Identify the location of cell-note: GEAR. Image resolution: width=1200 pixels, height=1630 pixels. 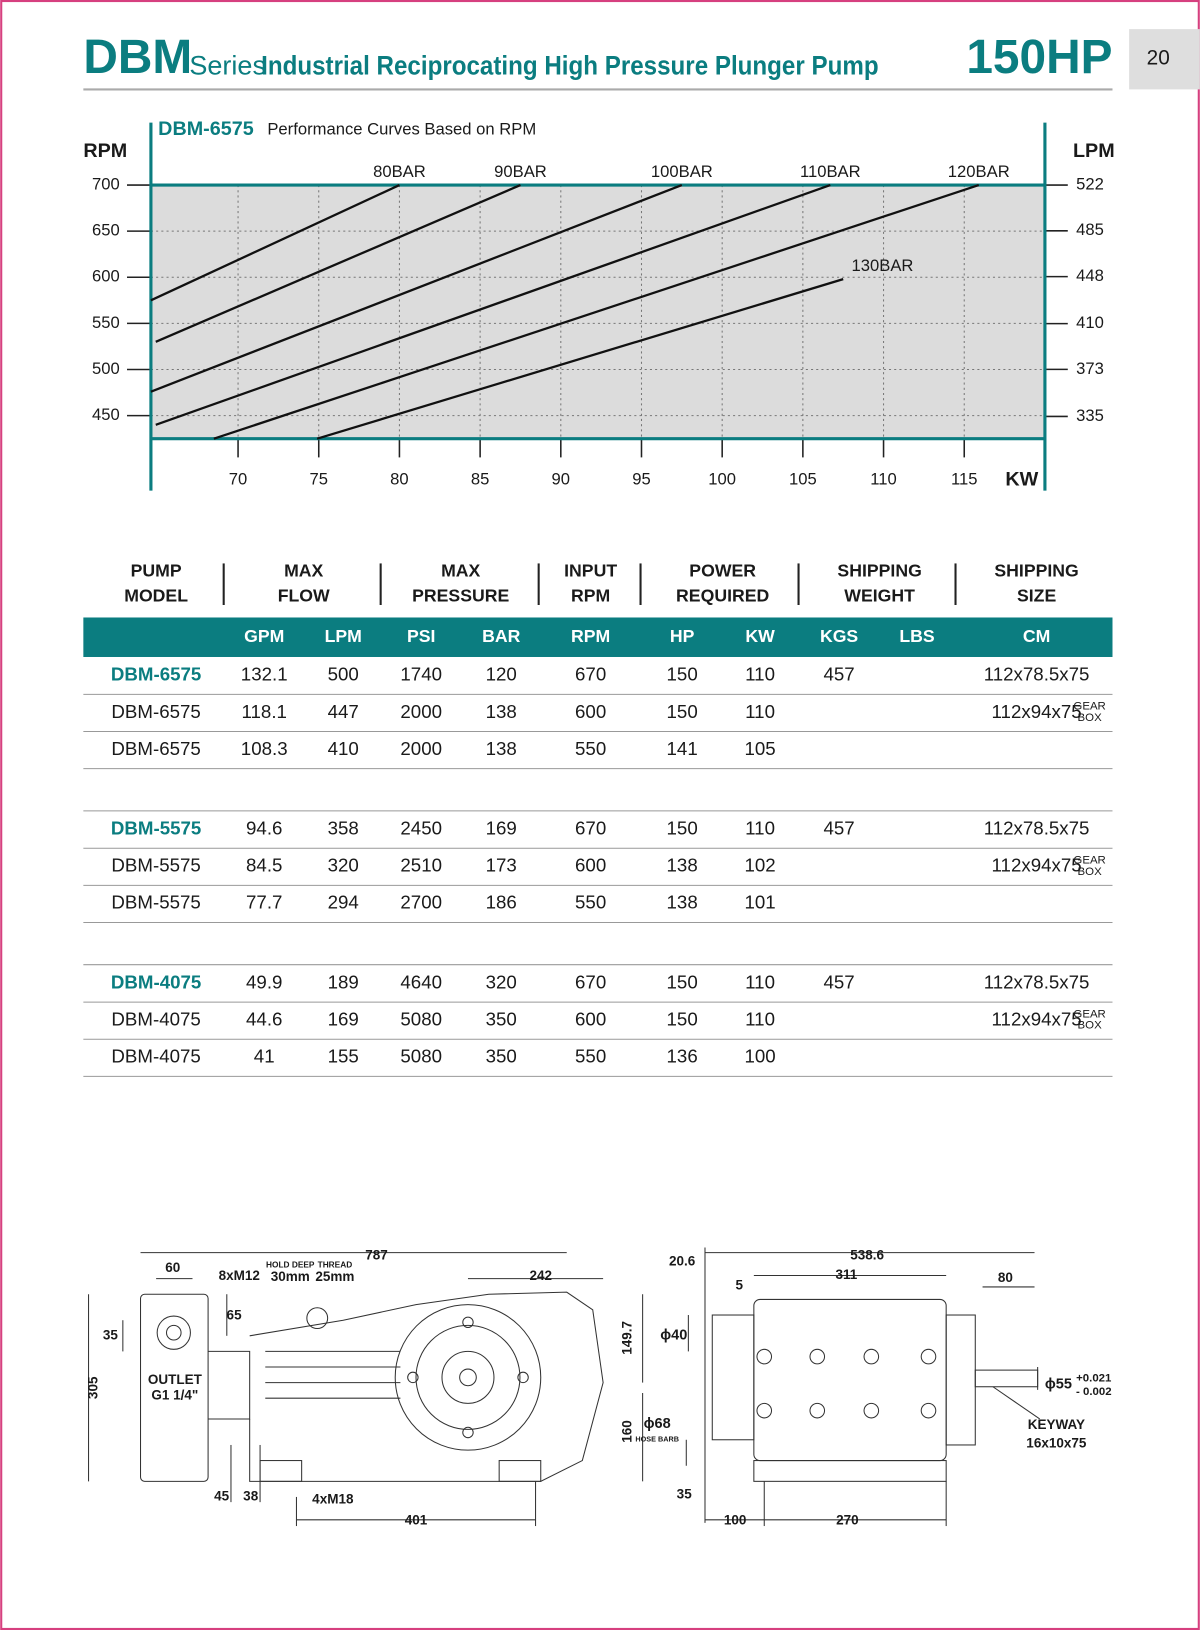
(1089, 1014).